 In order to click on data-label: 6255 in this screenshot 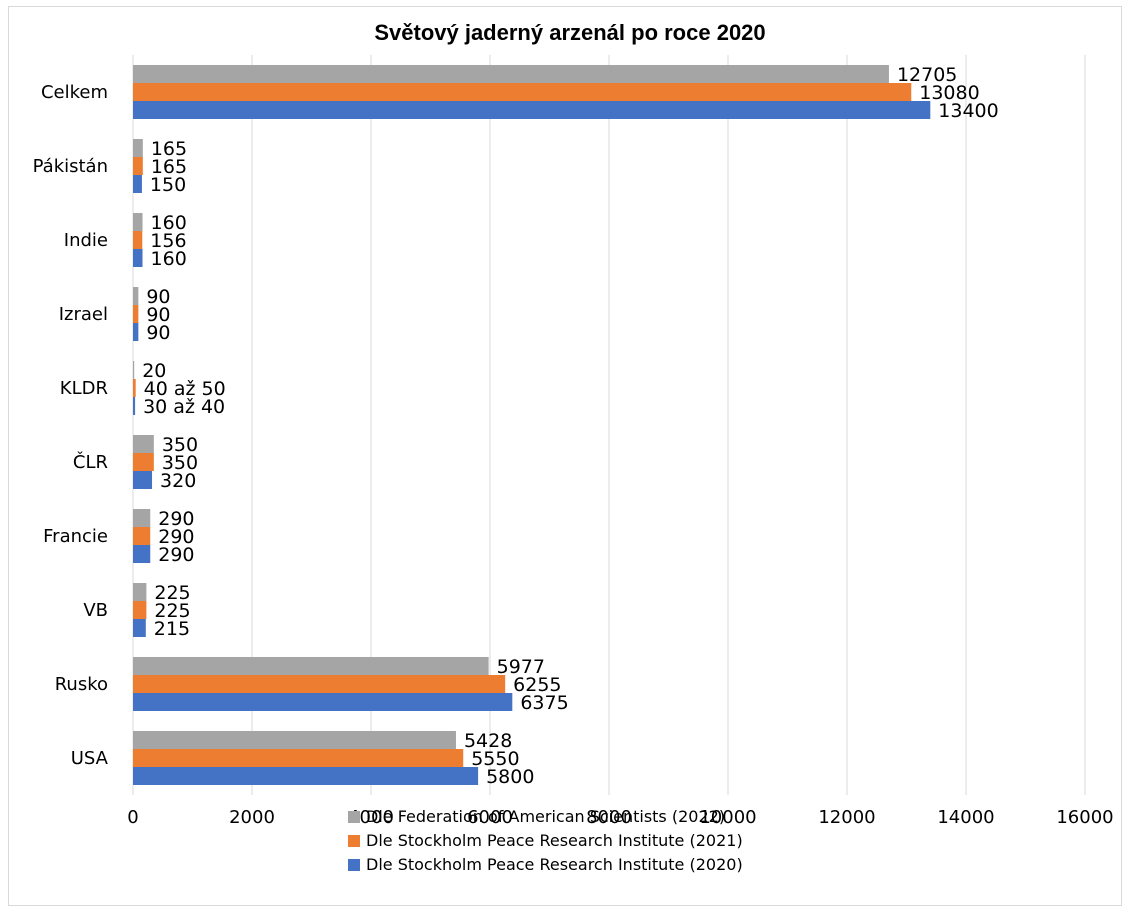, I will do `click(537, 685)`.